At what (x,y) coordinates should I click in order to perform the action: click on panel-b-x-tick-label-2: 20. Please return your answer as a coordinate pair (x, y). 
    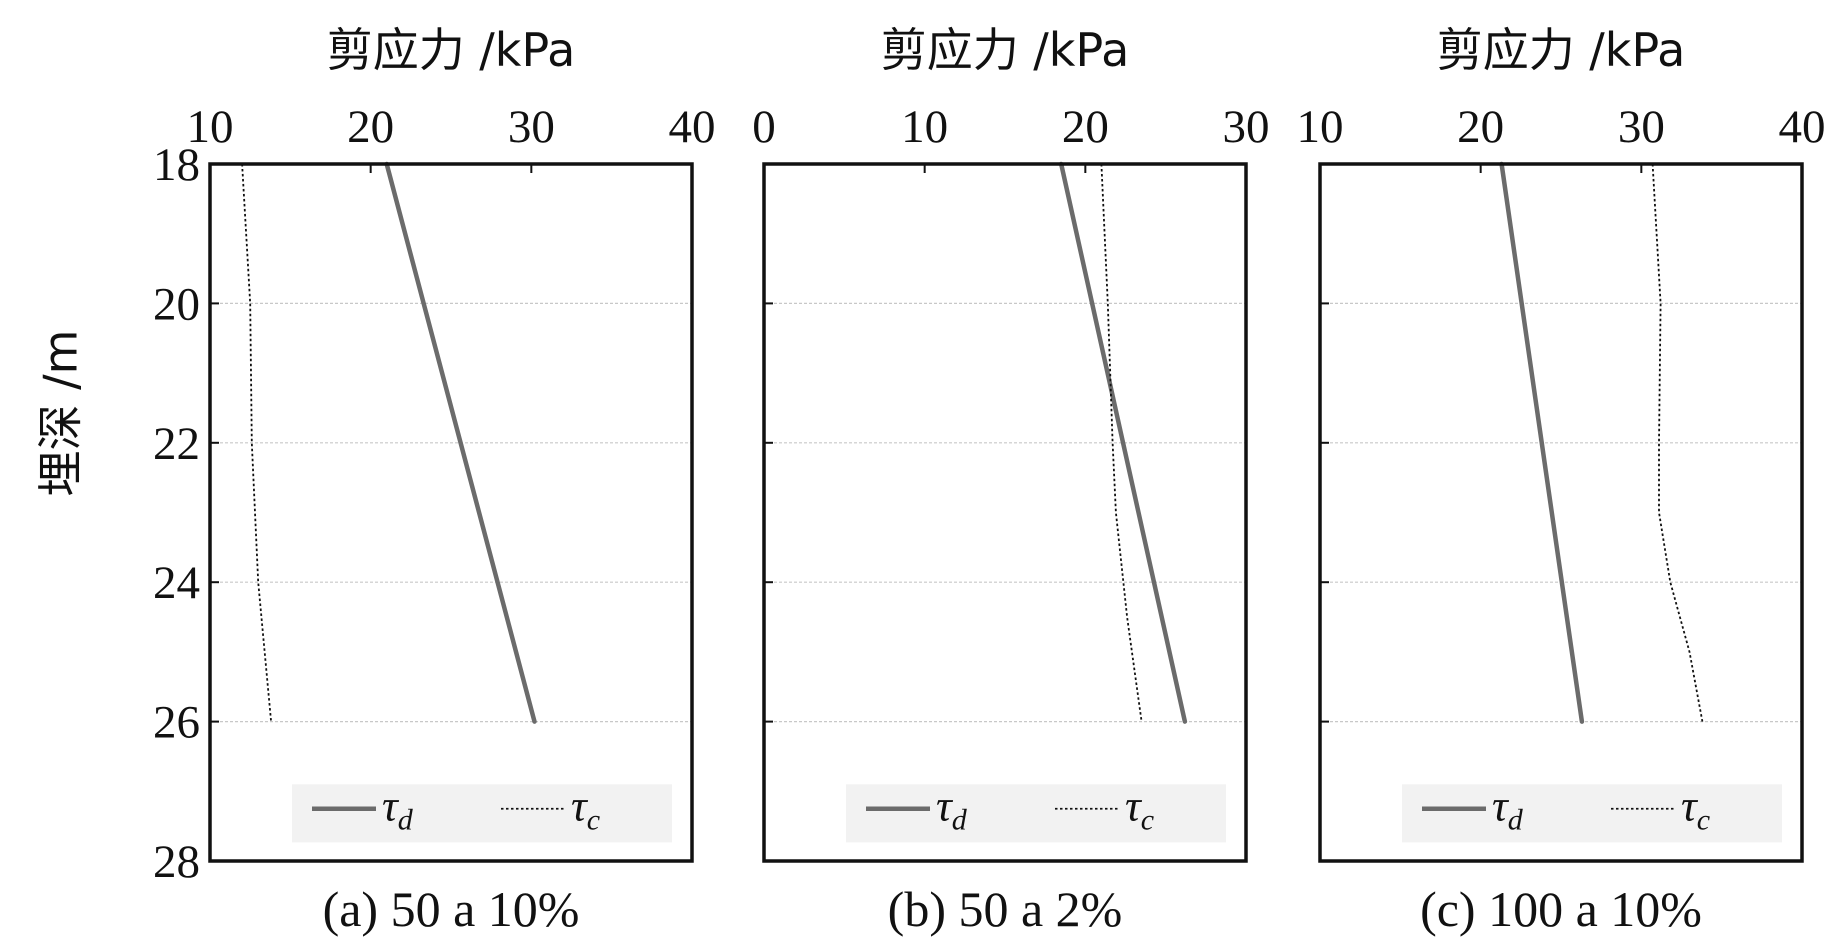
    Looking at the image, I should click on (1085, 127).